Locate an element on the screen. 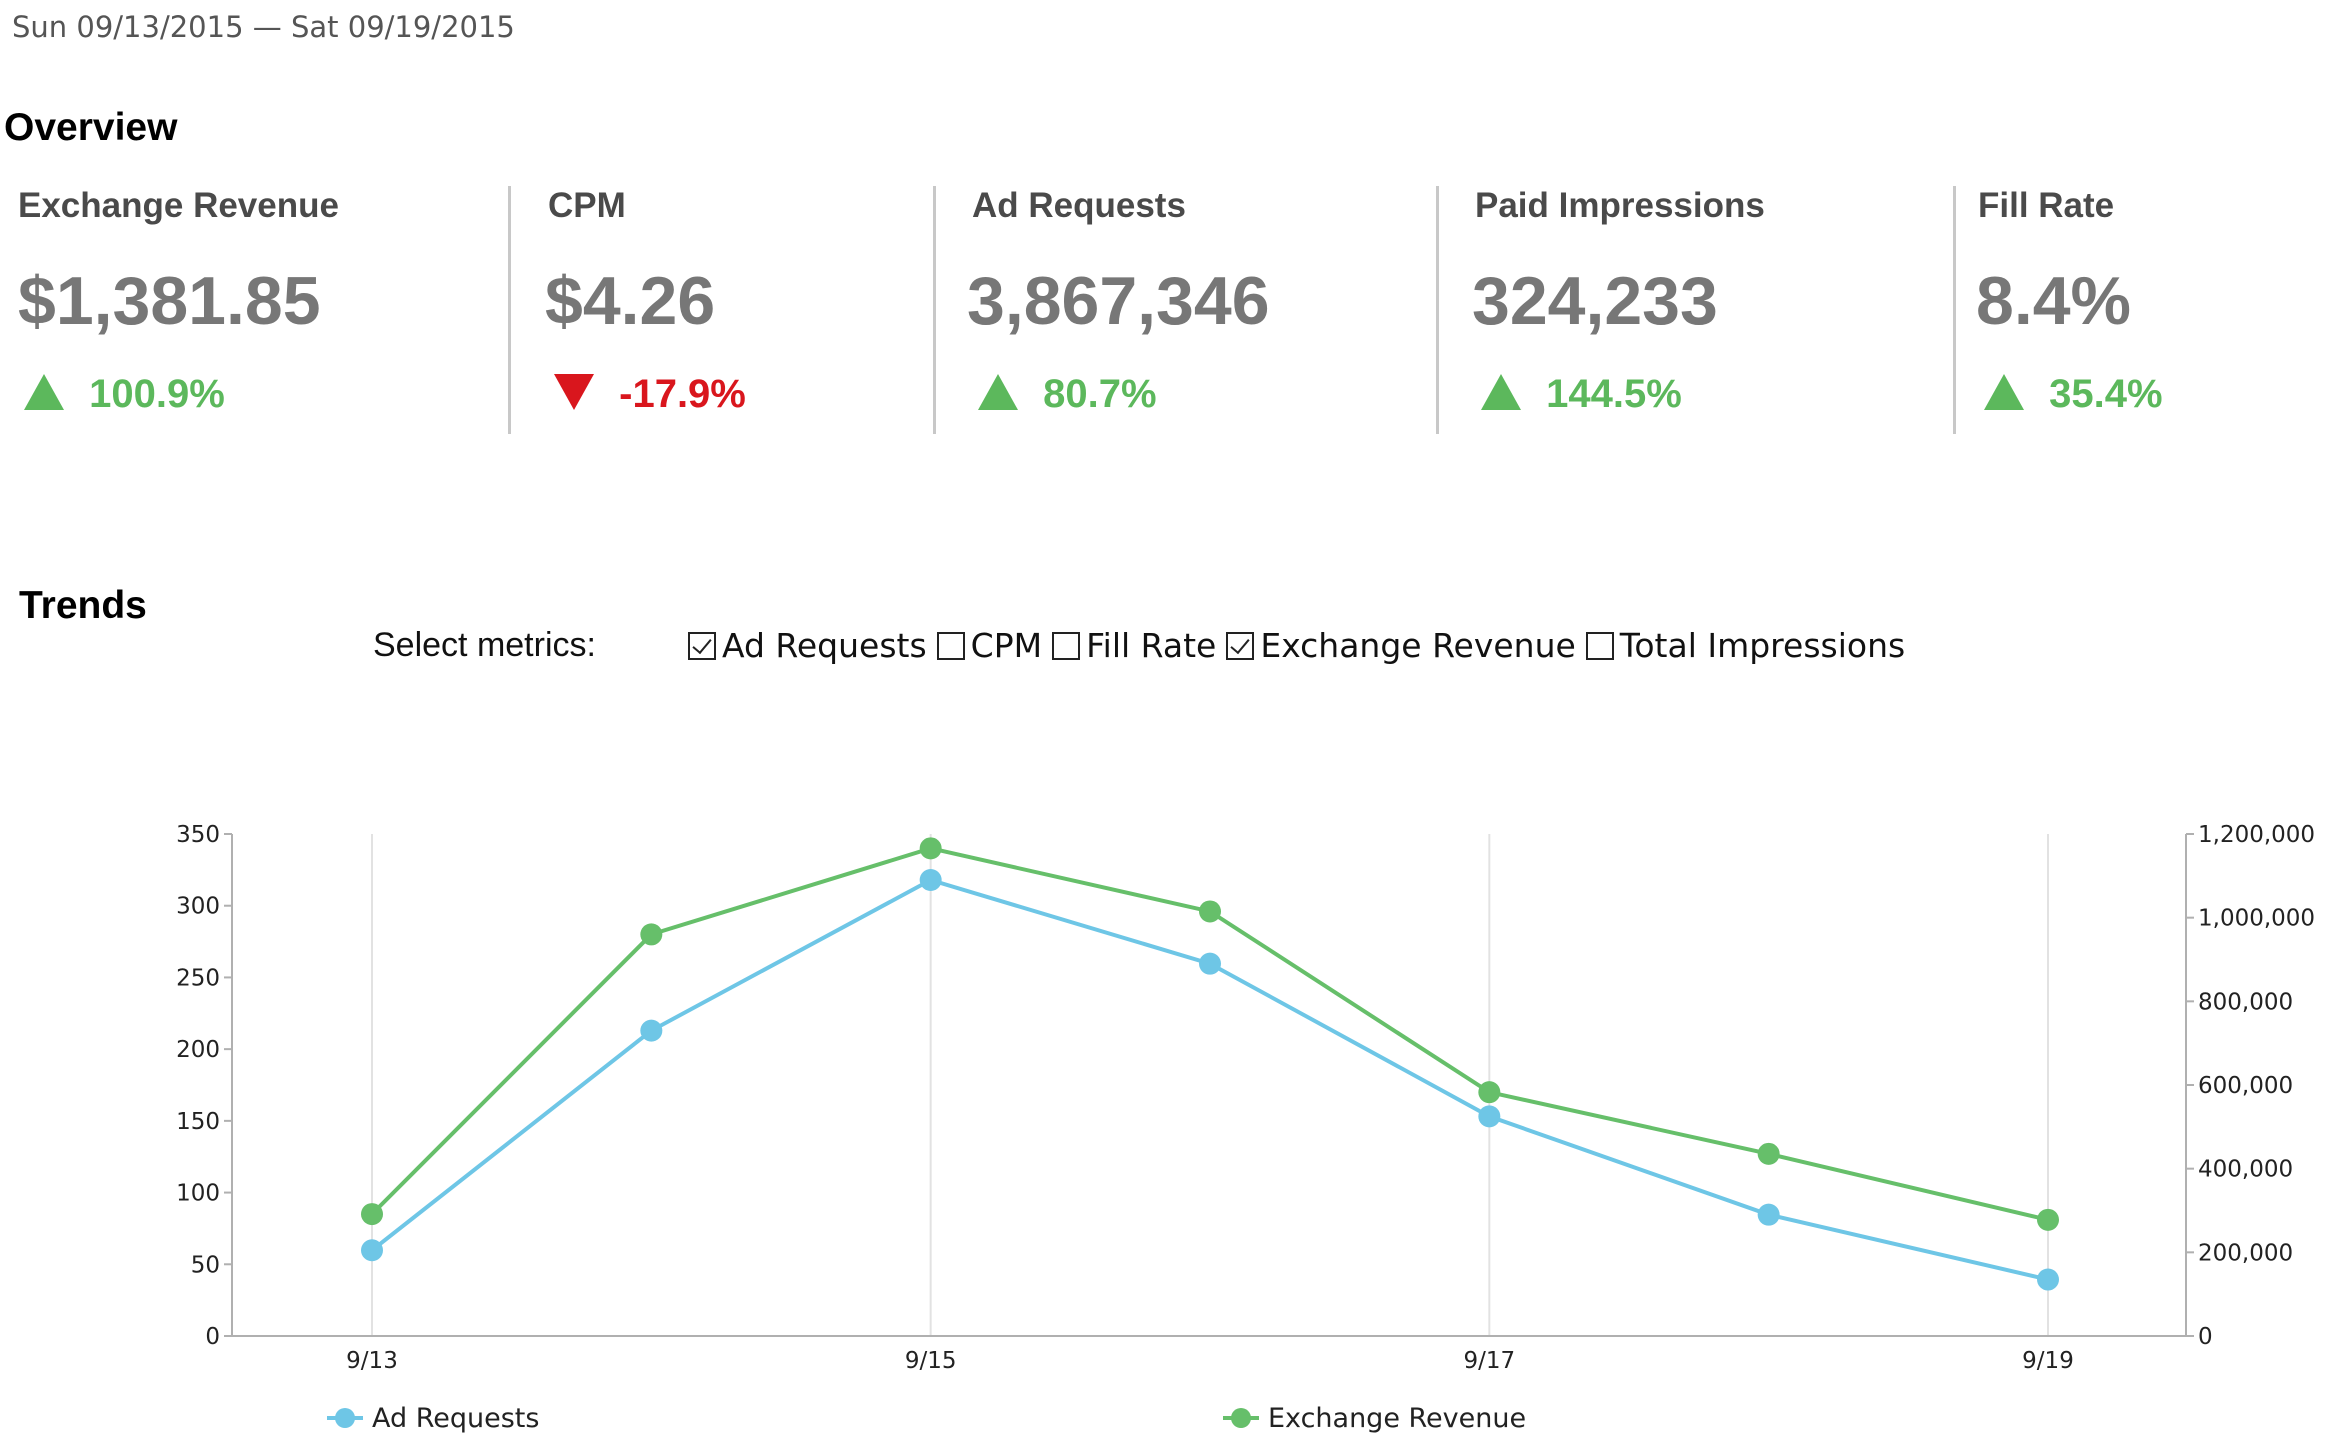 Image resolution: width=2332 pixels, height=1442 pixels. x-tick-label: 9/17 is located at coordinates (1490, 1361).